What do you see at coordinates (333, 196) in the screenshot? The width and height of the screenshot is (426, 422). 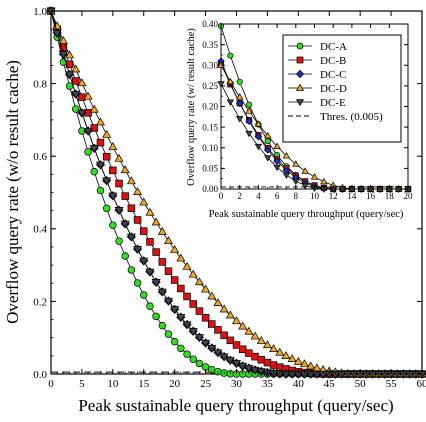 I see `inset-x-tick-label: 12` at bounding box center [333, 196].